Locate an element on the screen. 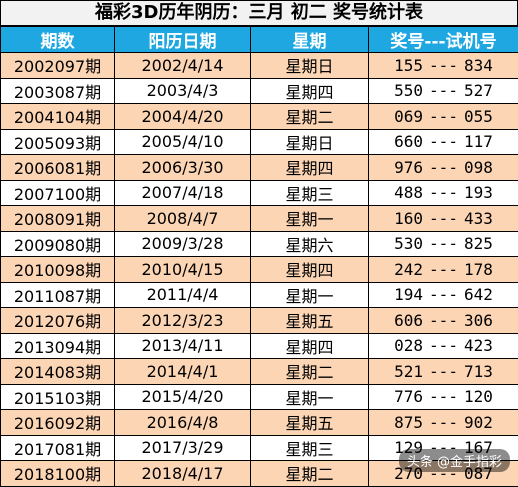  period-cell: 2008091期 is located at coordinates (58, 219).